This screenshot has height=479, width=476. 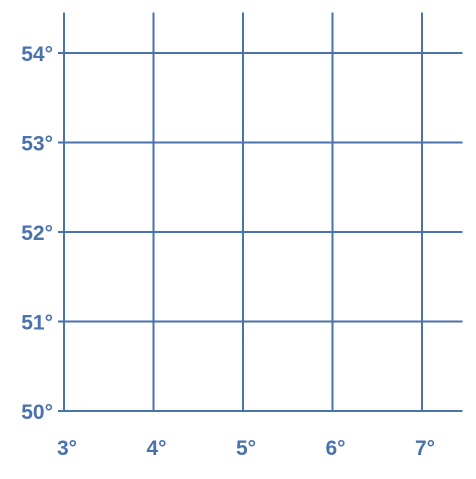 What do you see at coordinates (67, 448) in the screenshot?
I see `x-tick-label: 3°` at bounding box center [67, 448].